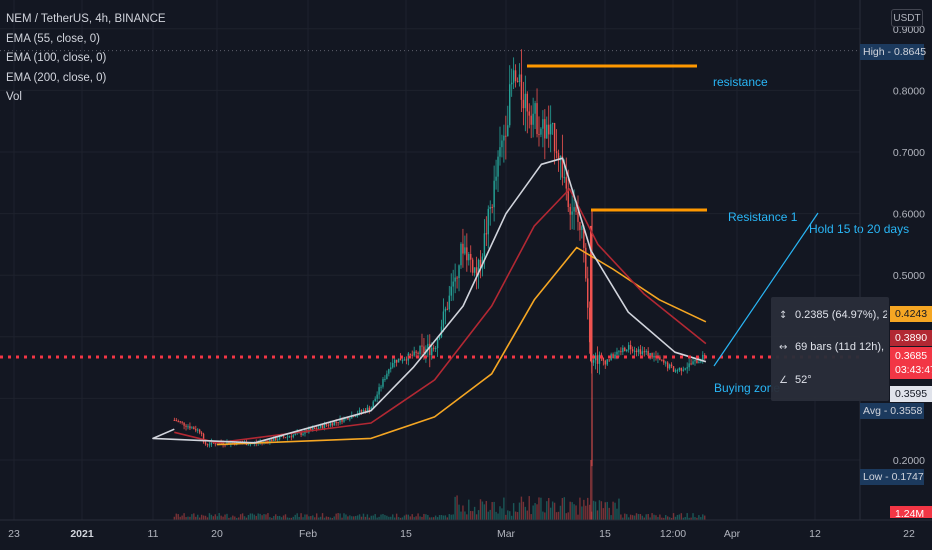 Image resolution: width=932 pixels, height=550 pixels. Describe the element at coordinates (56, 58) in the screenshot. I see `indicator-ema100: EMA (100, close, 0)` at that location.